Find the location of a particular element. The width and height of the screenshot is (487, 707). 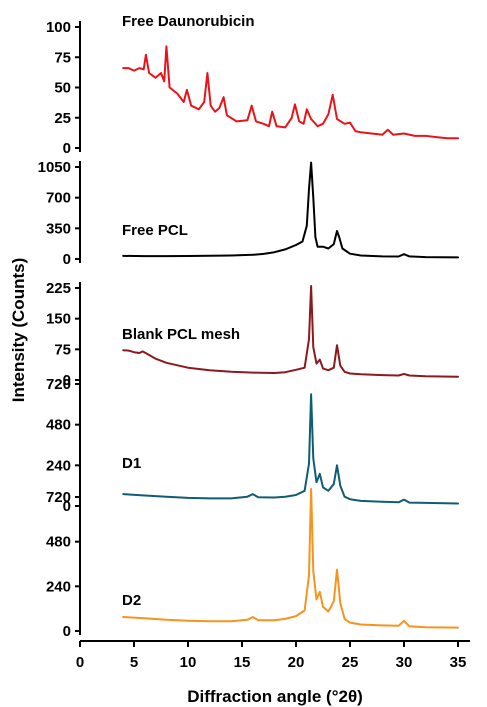

panel-label: D2 is located at coordinates (131, 600).